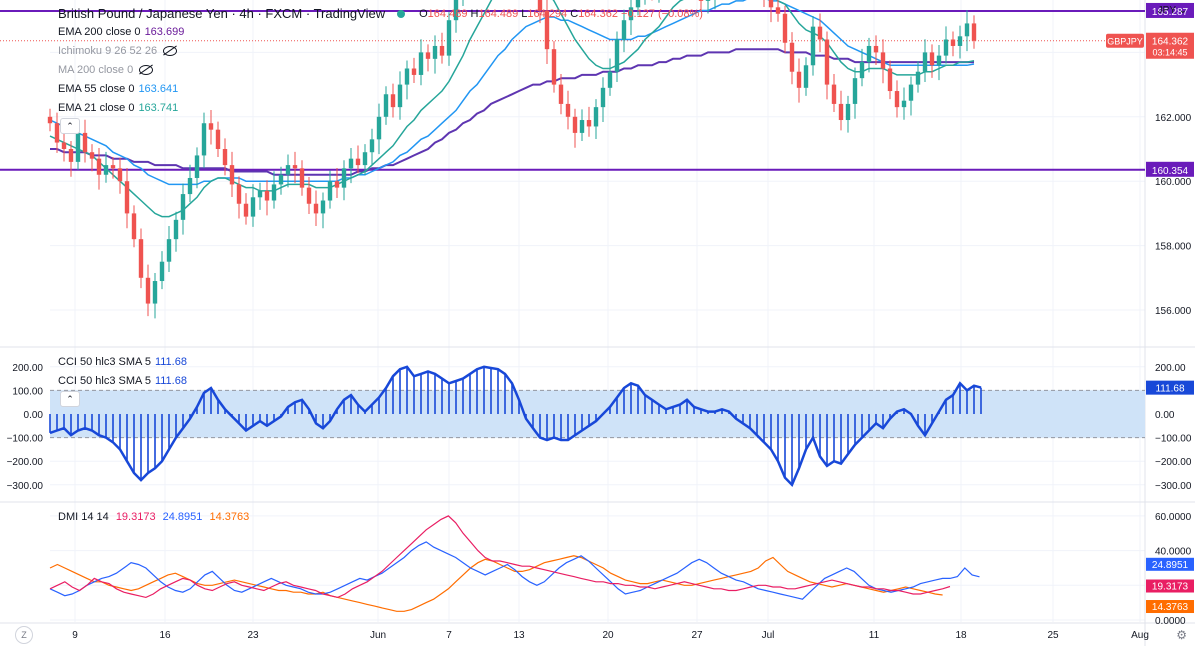 The image size is (1195, 646). I want to click on settings-gear-icon: ⚙, so click(1181, 635).